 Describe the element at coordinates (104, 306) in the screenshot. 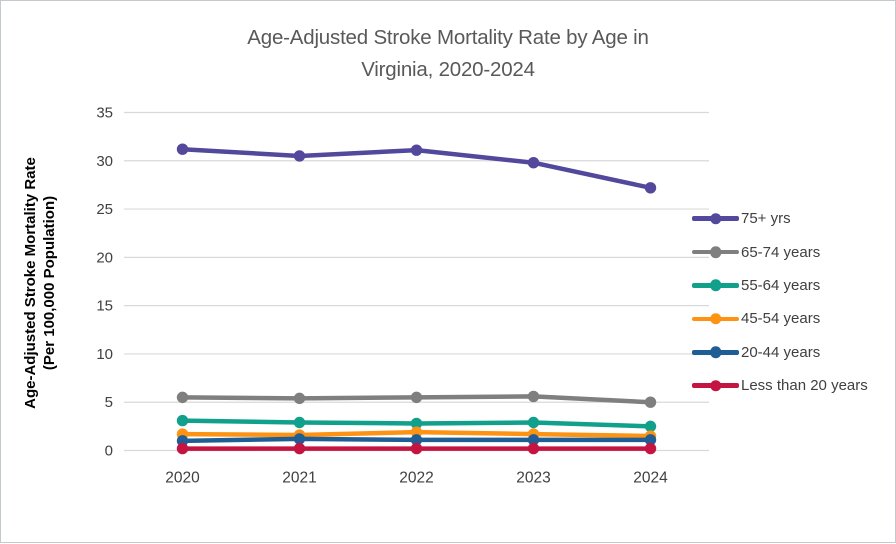

I see `y-tick-label: 15` at that location.